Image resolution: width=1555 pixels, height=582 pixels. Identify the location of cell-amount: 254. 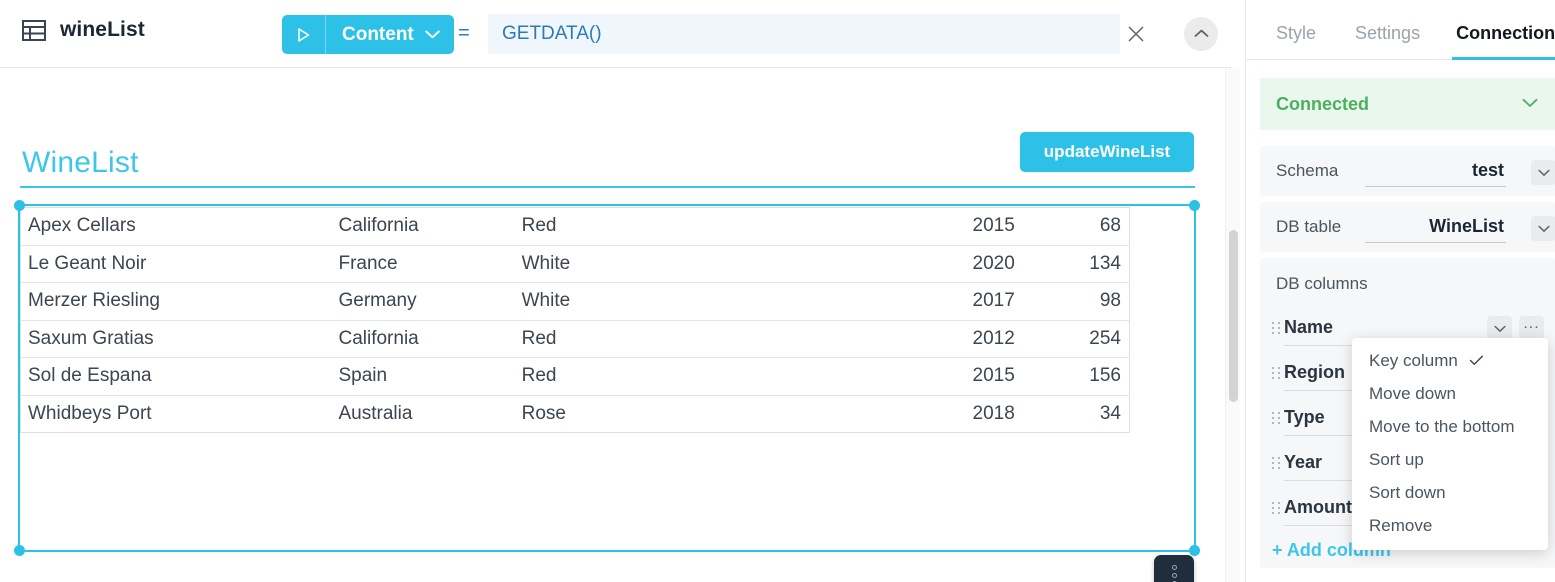
(1075, 338).